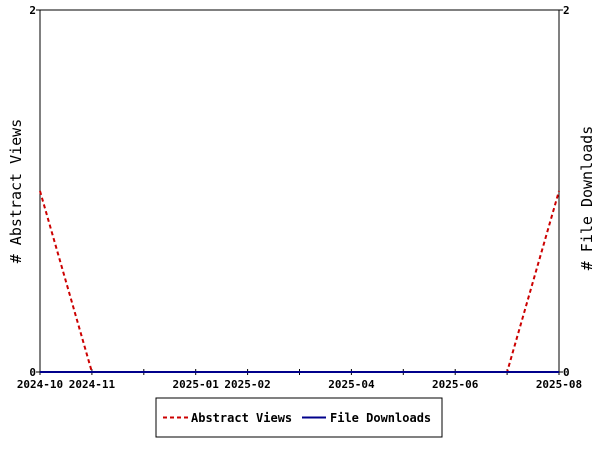  What do you see at coordinates (241, 418) in the screenshot?
I see `legend-label-abstract-views: Abstract Views` at bounding box center [241, 418].